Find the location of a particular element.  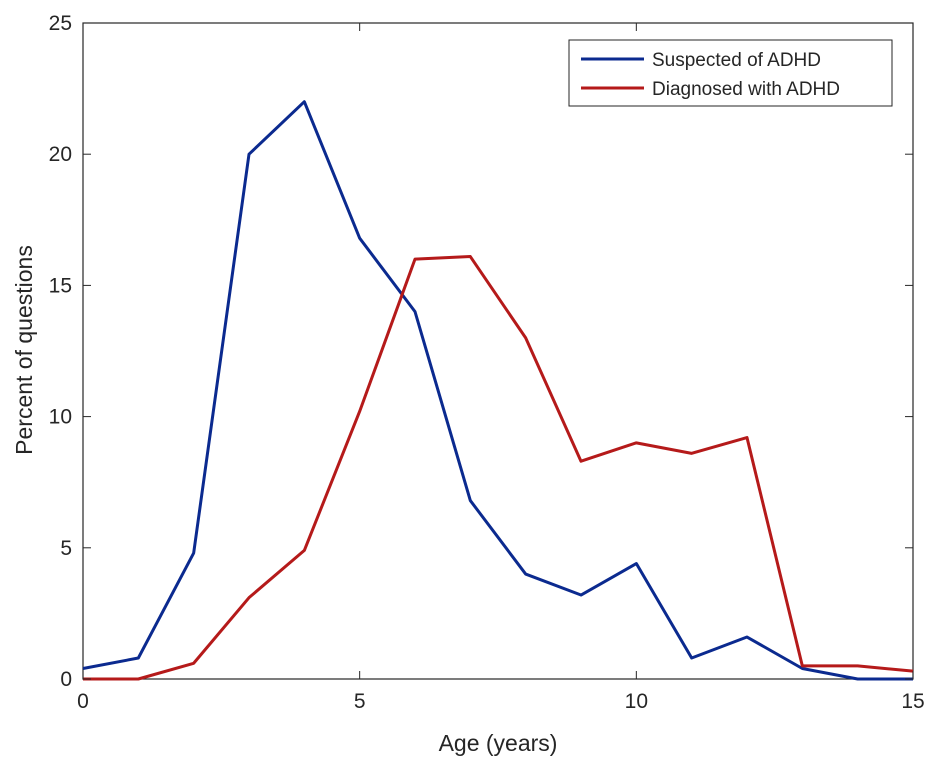

legend-box is located at coordinates (730, 73).